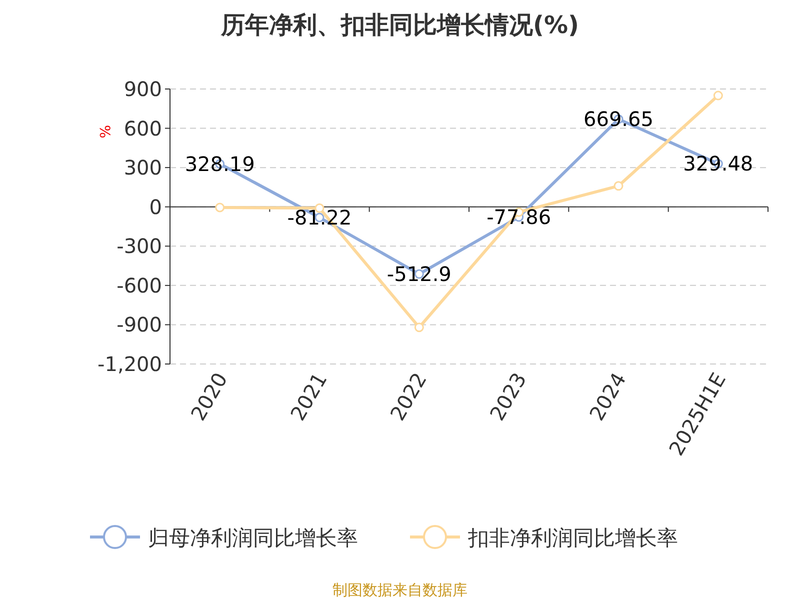 The image size is (800, 600). I want to click on data-label: 669.65, so click(619, 119).